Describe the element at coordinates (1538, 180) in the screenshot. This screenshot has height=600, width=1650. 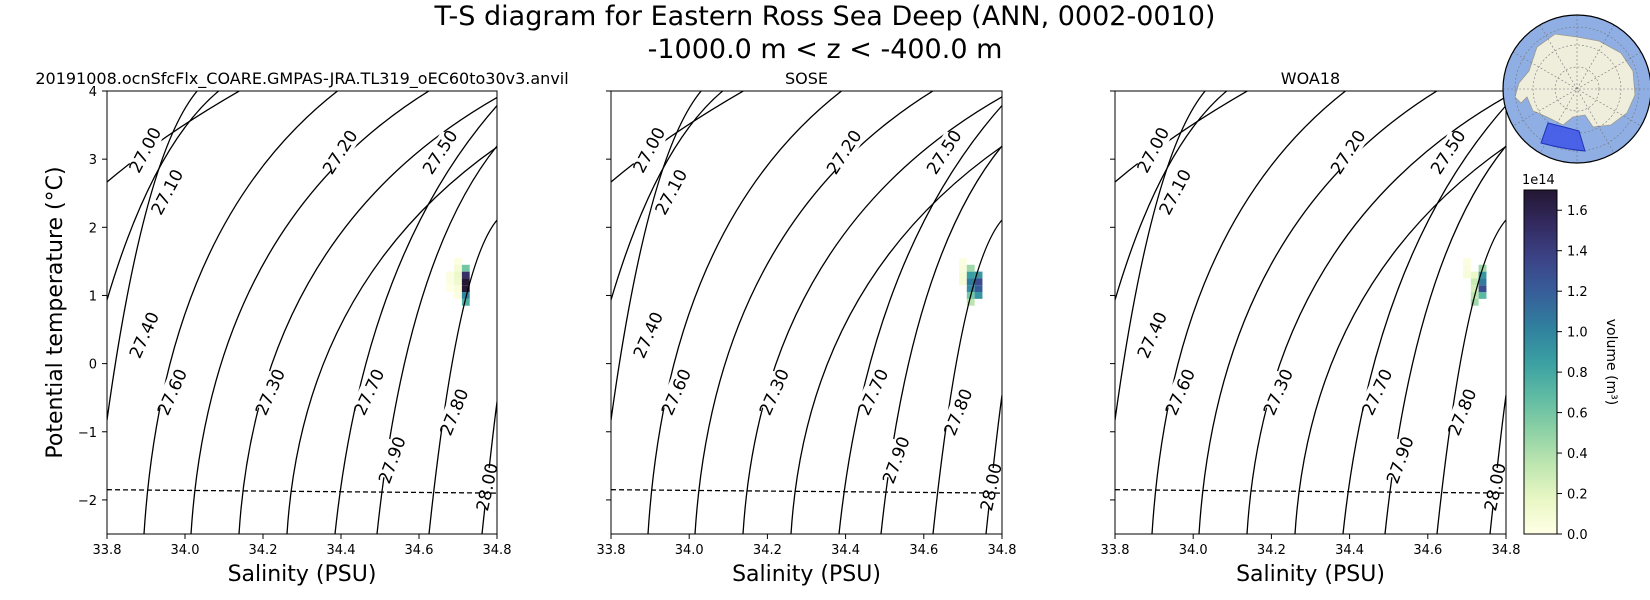
I see `colorbar-multiplier: 1e14` at that location.